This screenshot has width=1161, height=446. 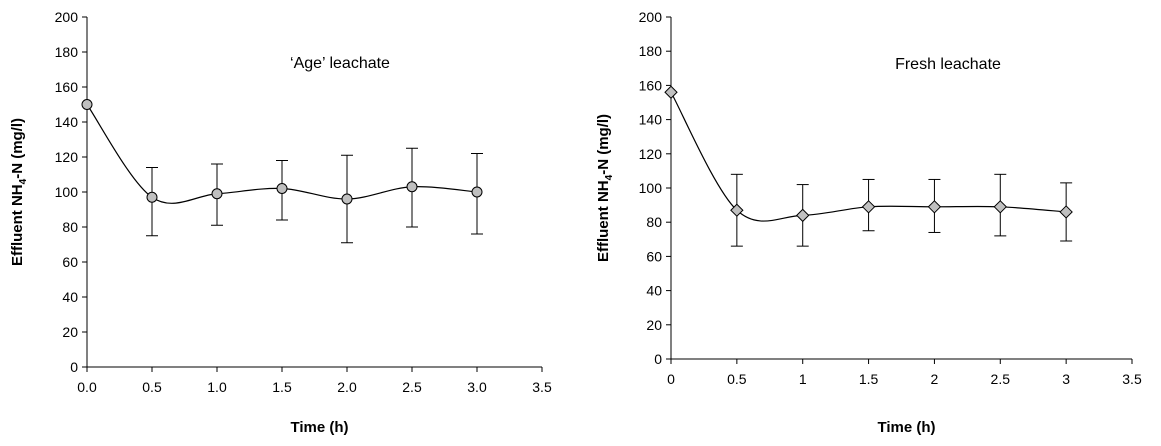 I want to click on x-tick-label: 0, so click(x=671, y=379).